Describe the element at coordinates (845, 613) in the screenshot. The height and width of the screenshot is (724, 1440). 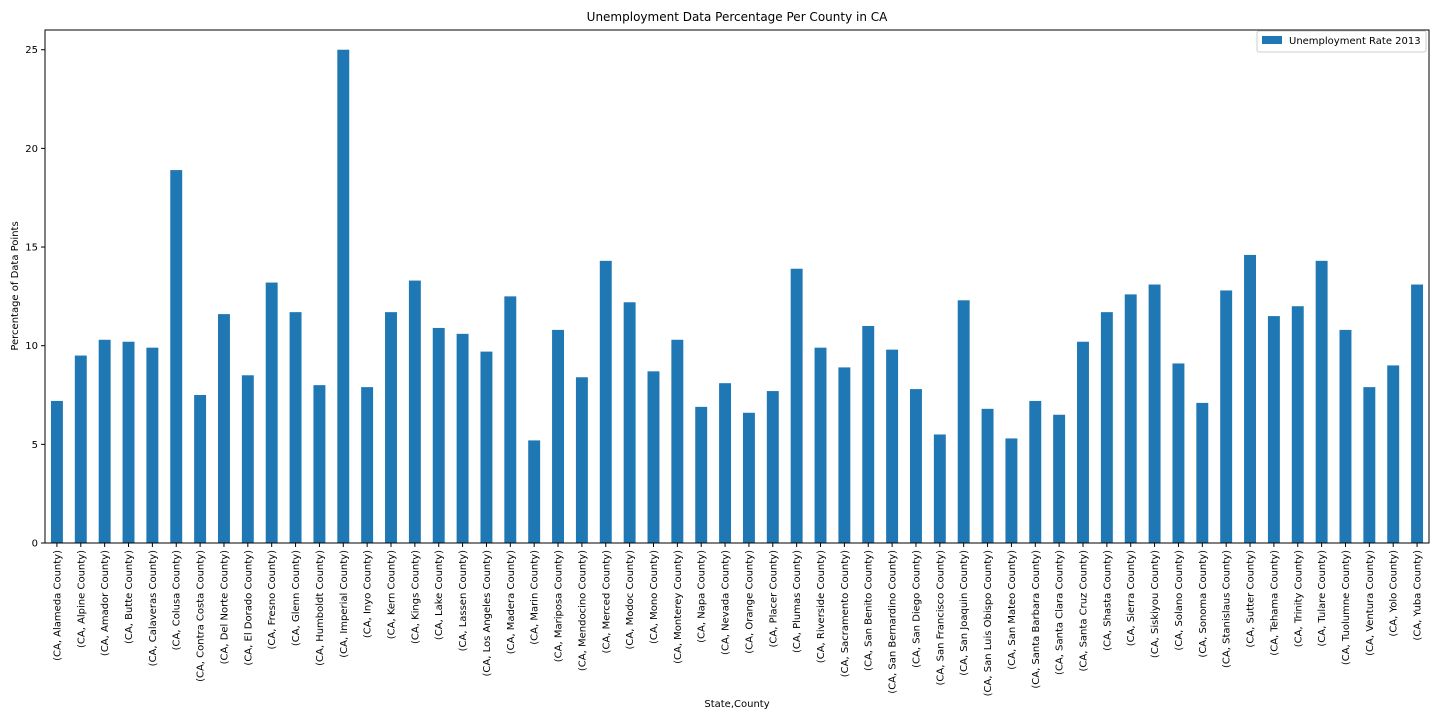
I see `x-tick-label: (CA, Sacramento County)` at that location.